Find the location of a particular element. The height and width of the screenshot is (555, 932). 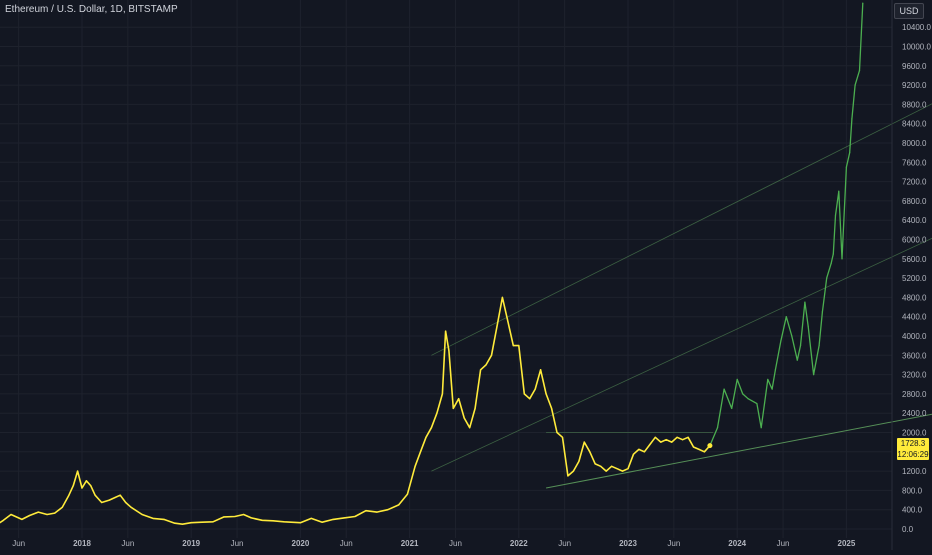

y-tick-label: 3200.0 is located at coordinates (914, 375).